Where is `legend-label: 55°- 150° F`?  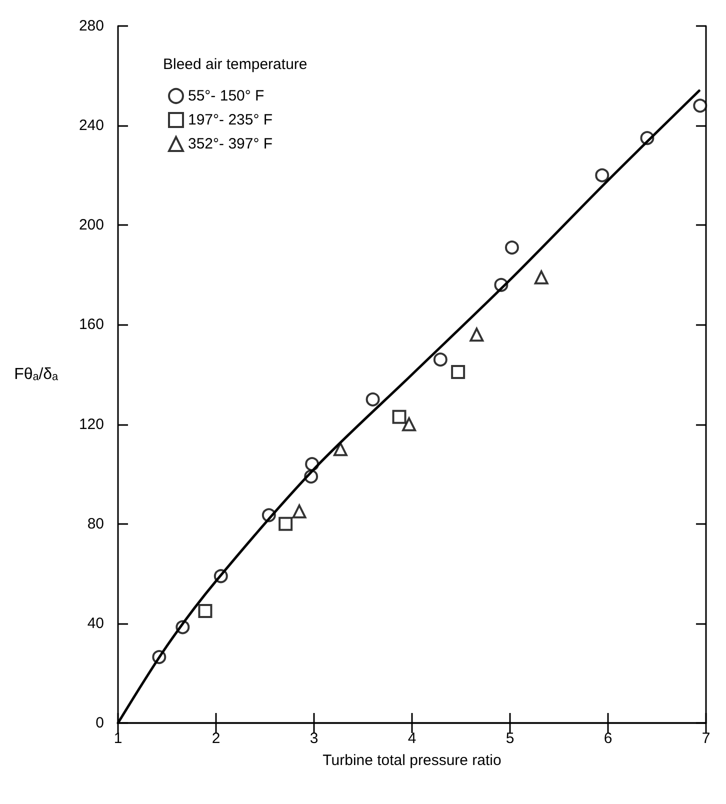
legend-label: 55°- 150° F is located at coordinates (226, 96).